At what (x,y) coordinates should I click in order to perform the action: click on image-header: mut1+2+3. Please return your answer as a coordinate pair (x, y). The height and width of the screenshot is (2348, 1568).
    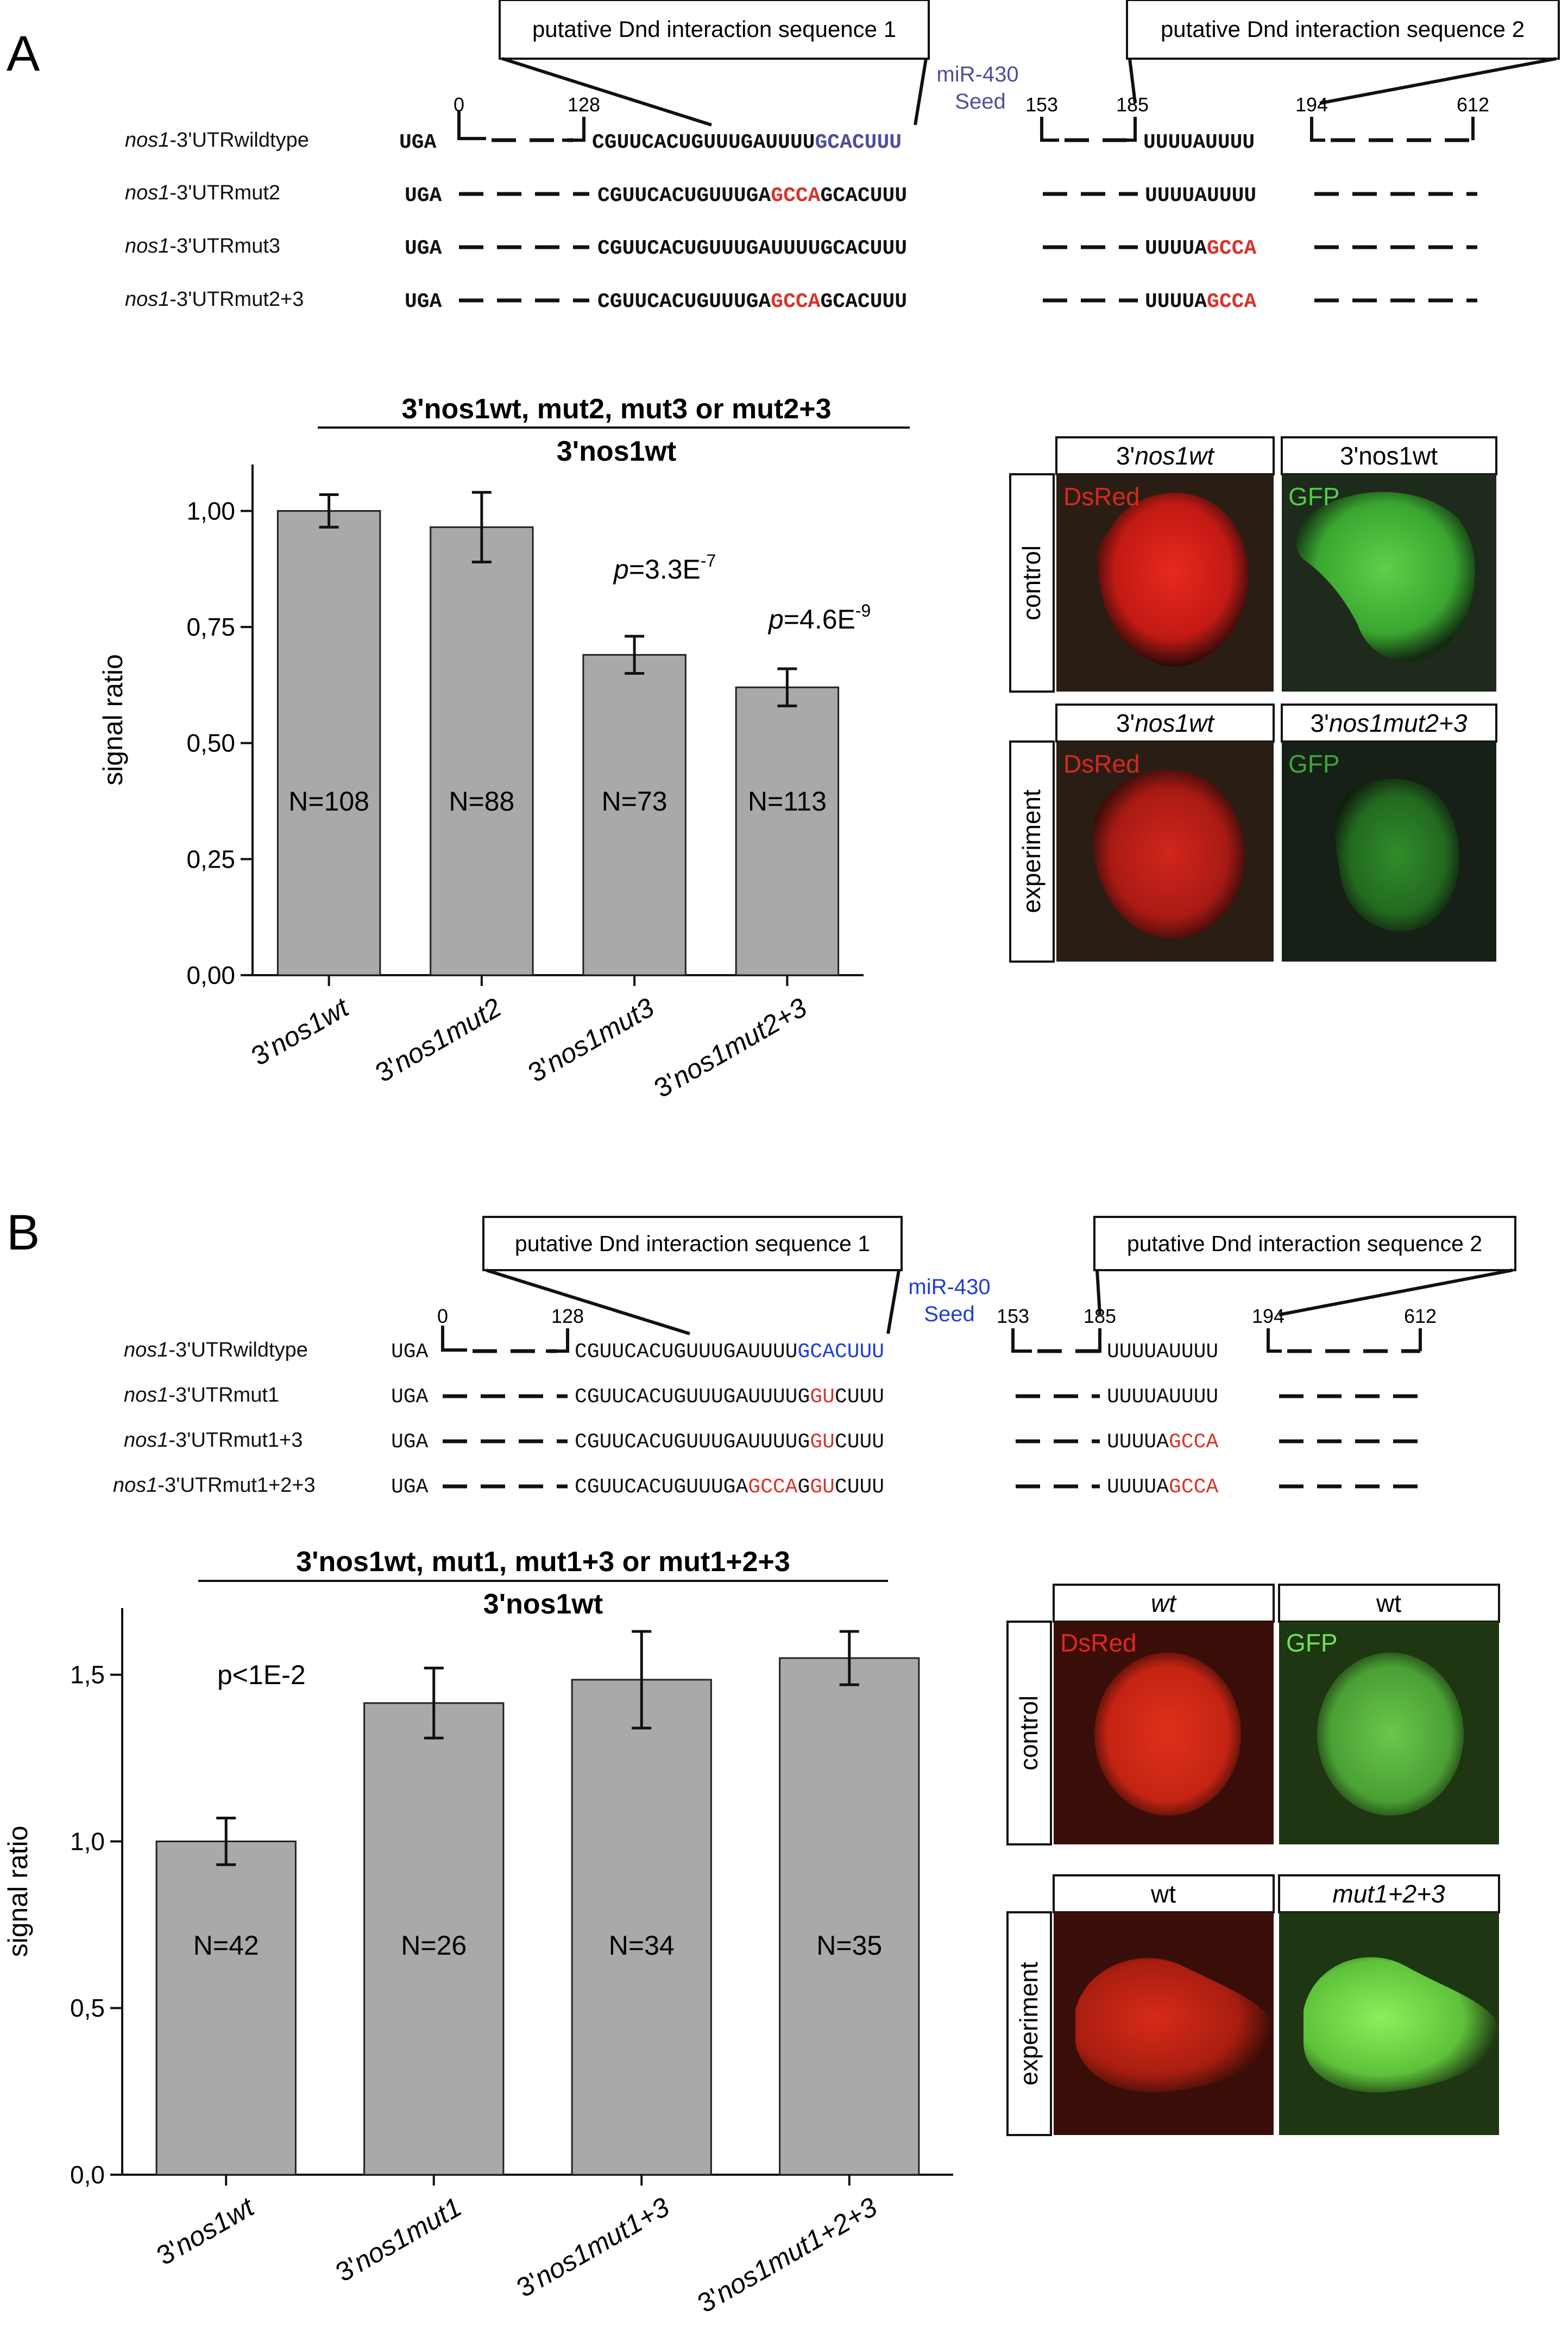
    Looking at the image, I should click on (1388, 1894).